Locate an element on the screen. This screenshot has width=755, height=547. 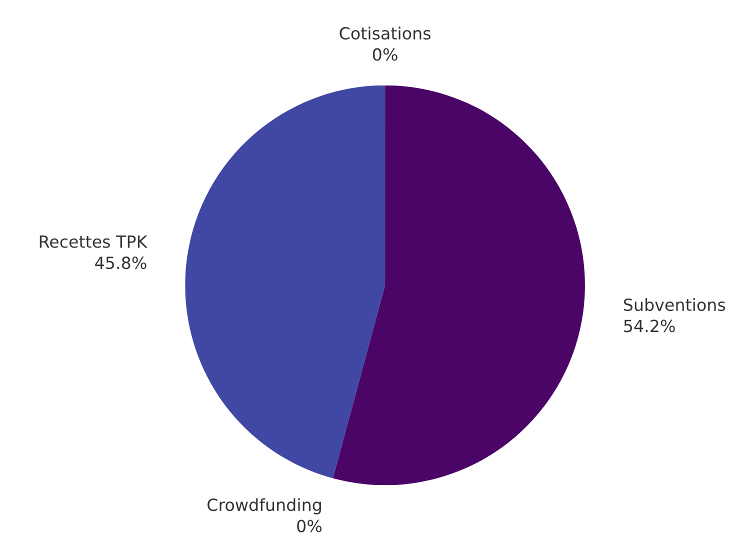
data-label: 54.2% is located at coordinates (649, 326).